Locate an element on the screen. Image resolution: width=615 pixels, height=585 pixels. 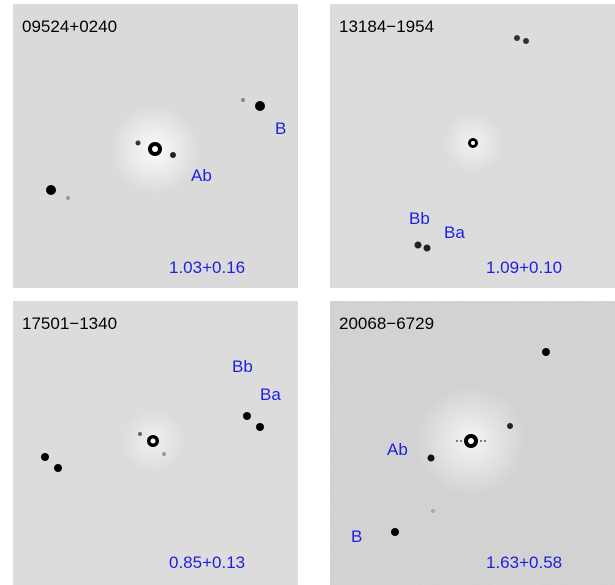
star-left is located at coordinates (51, 190).